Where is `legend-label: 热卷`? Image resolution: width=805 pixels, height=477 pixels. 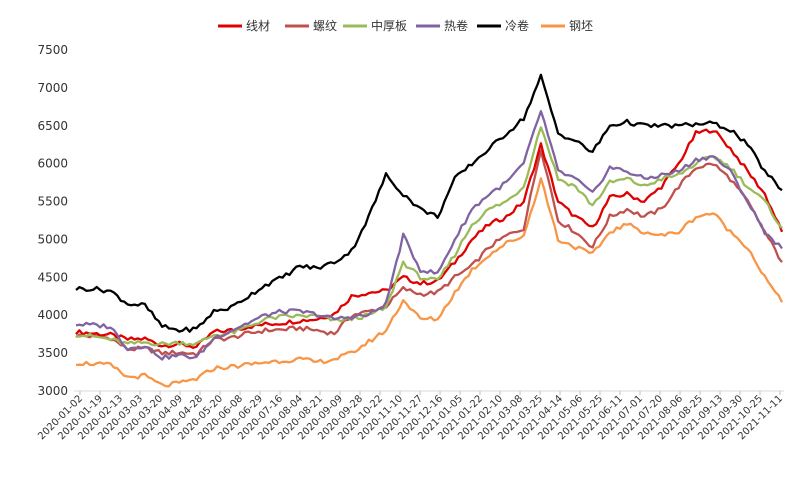 legend-label: 热卷 is located at coordinates (456, 25).